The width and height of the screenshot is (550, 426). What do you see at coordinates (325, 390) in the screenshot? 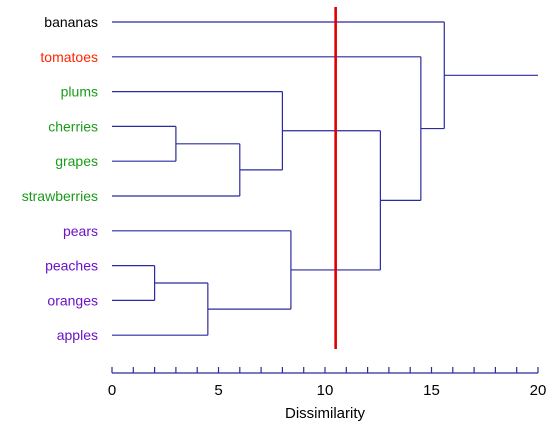
I see `x-tick-label-10: 10` at bounding box center [325, 390].